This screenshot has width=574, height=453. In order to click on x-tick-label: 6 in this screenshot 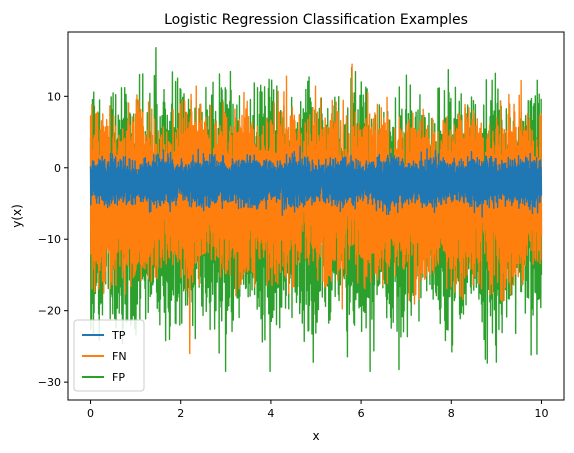, I will do `click(361, 413)`.